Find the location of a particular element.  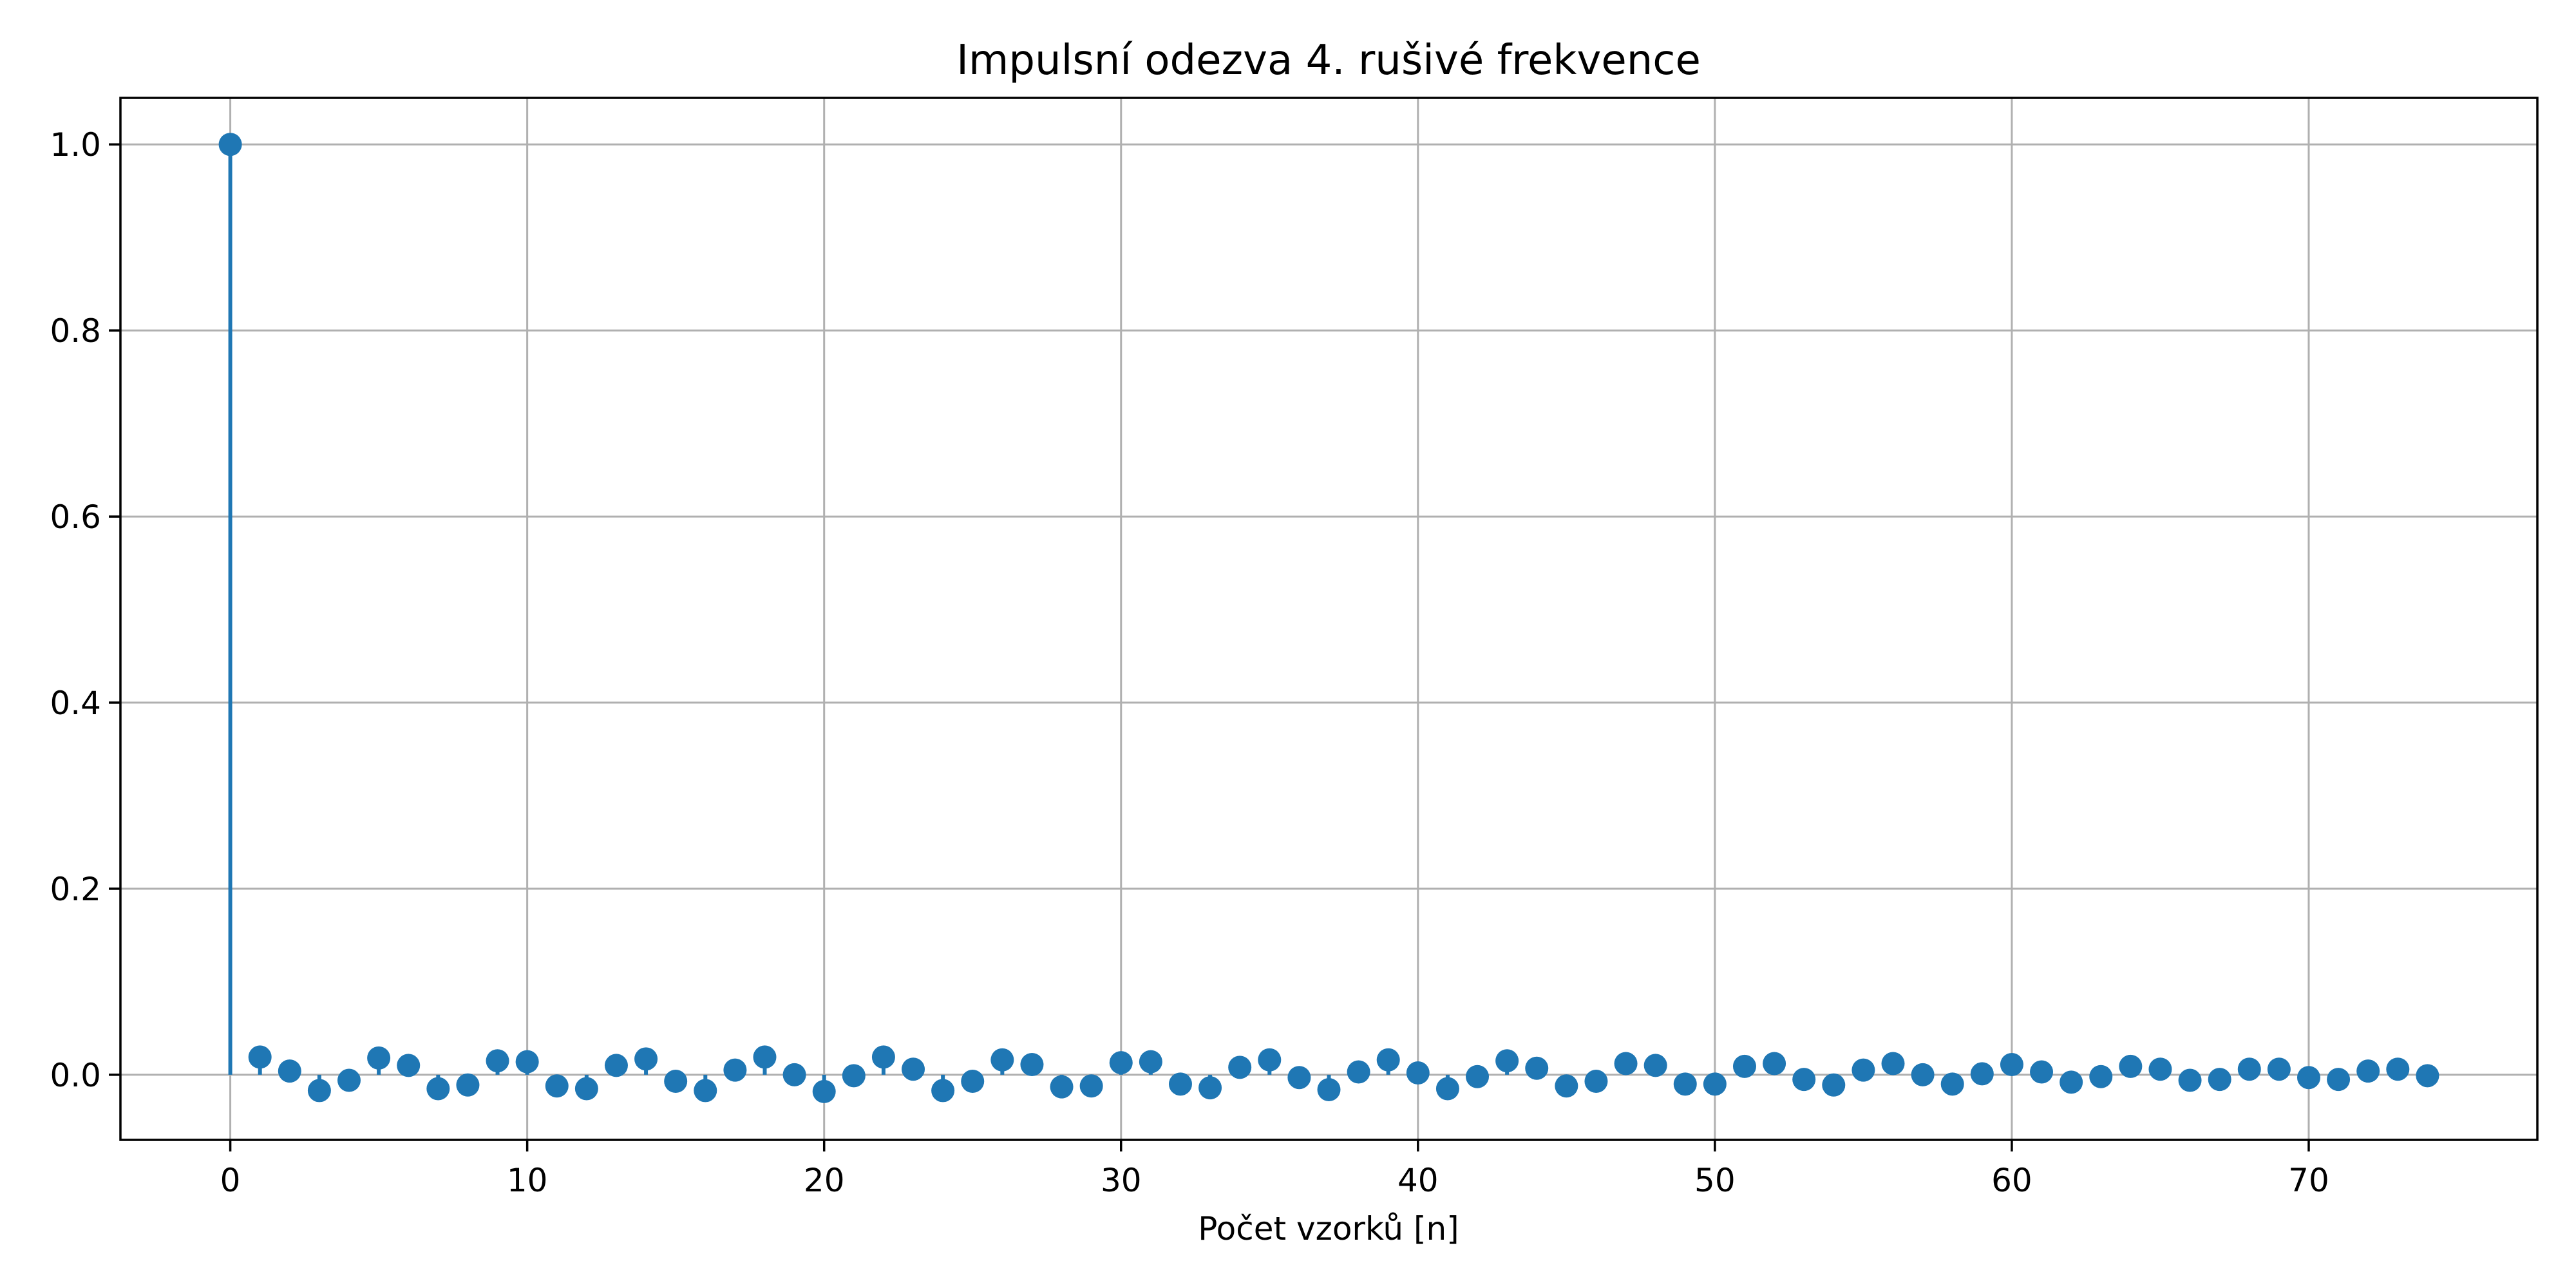

x-axis-ticks: 0 10 20 30 40 50 60 70 is located at coordinates (1274, 1169).